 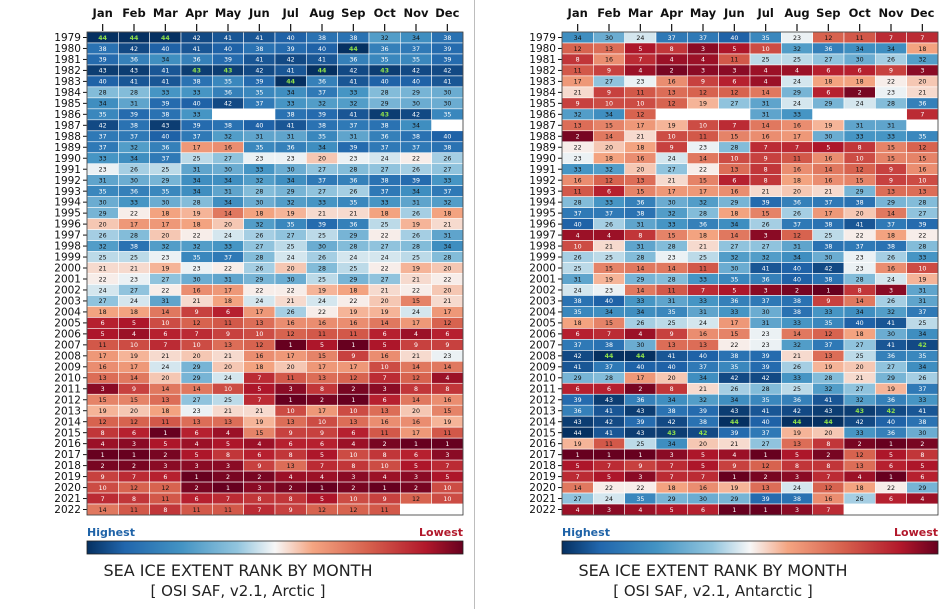 I want to click on arctic-rank-value: 41, so click(x=197, y=49).